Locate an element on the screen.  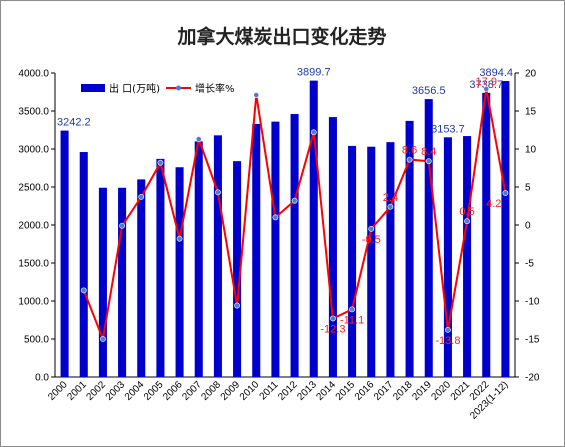
left-tick-label: 3000.0 is located at coordinates (33, 150).